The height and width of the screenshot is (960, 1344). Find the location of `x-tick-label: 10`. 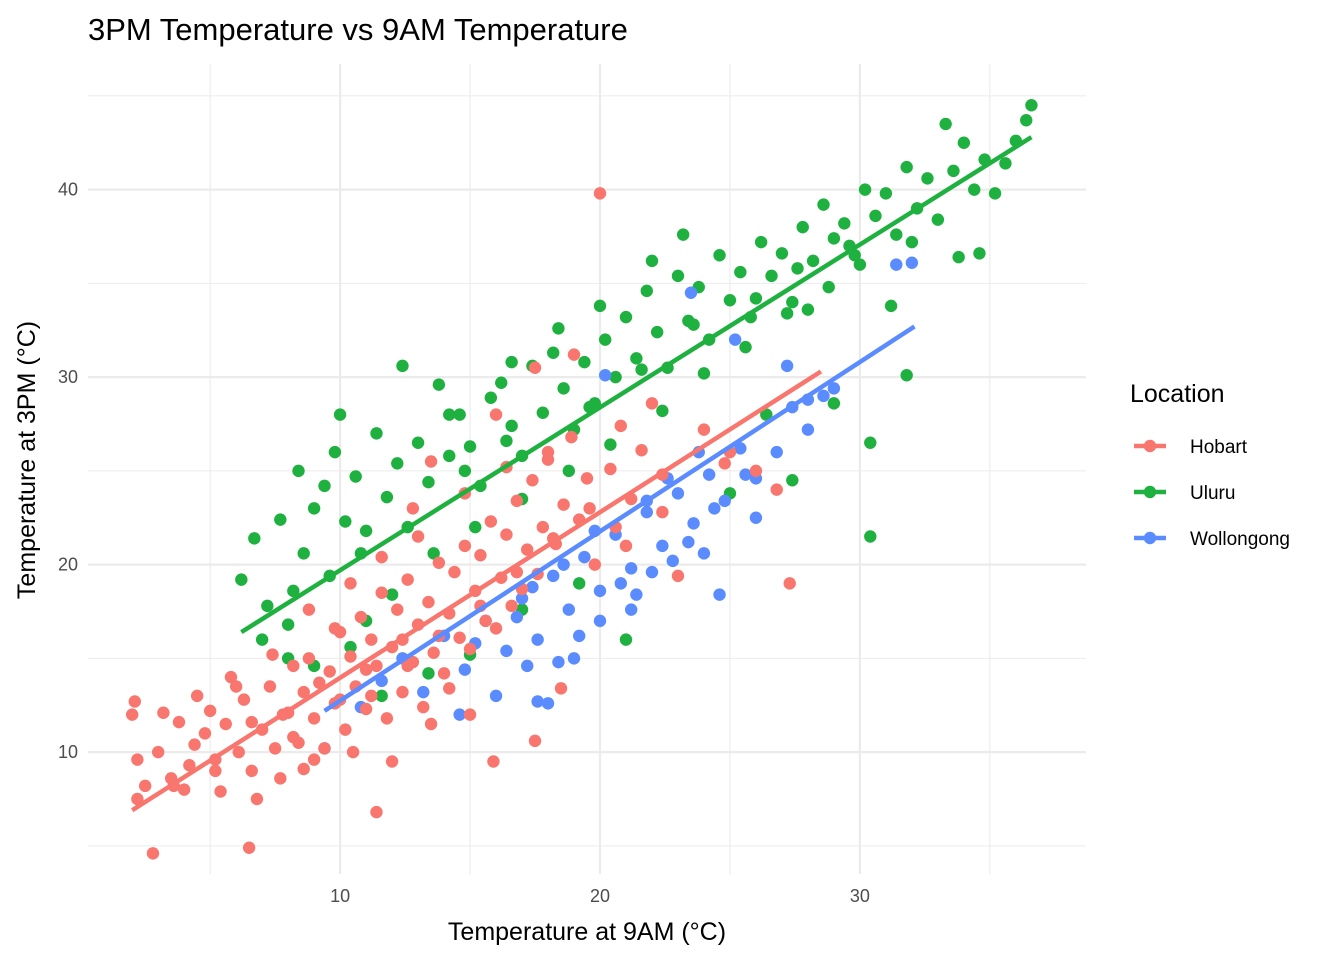

x-tick-label: 10 is located at coordinates (340, 896).